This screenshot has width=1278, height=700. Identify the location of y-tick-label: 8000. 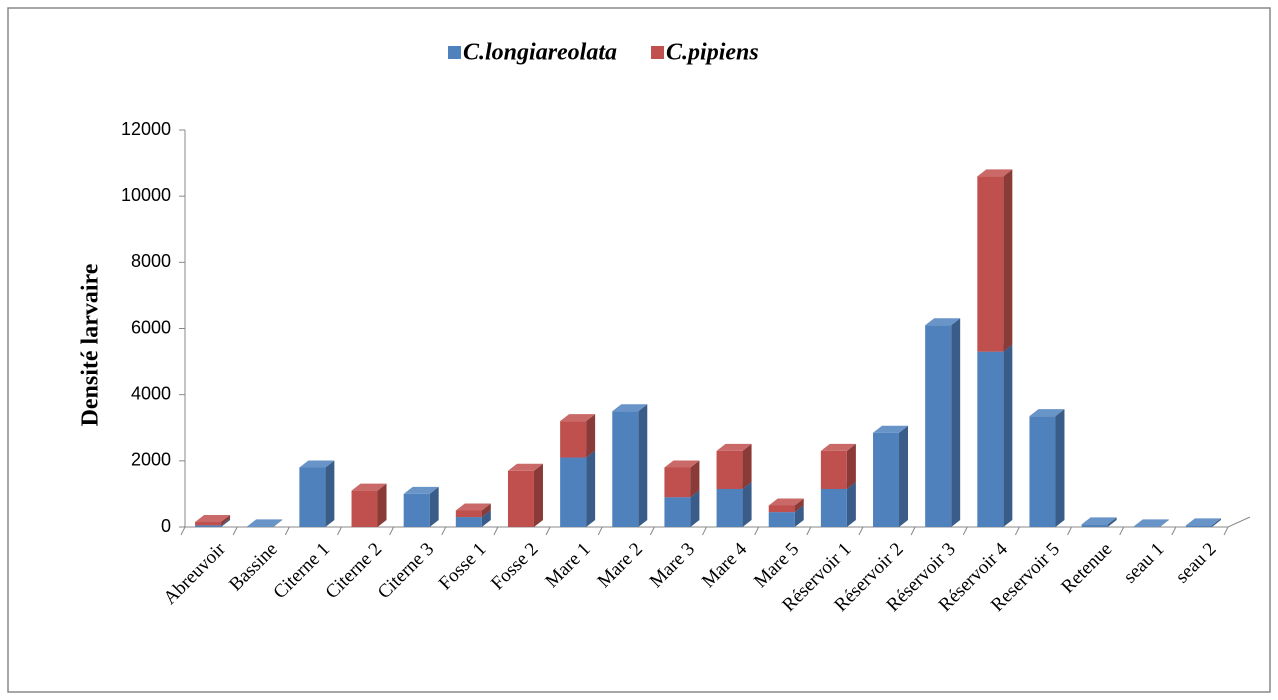
(151, 261).